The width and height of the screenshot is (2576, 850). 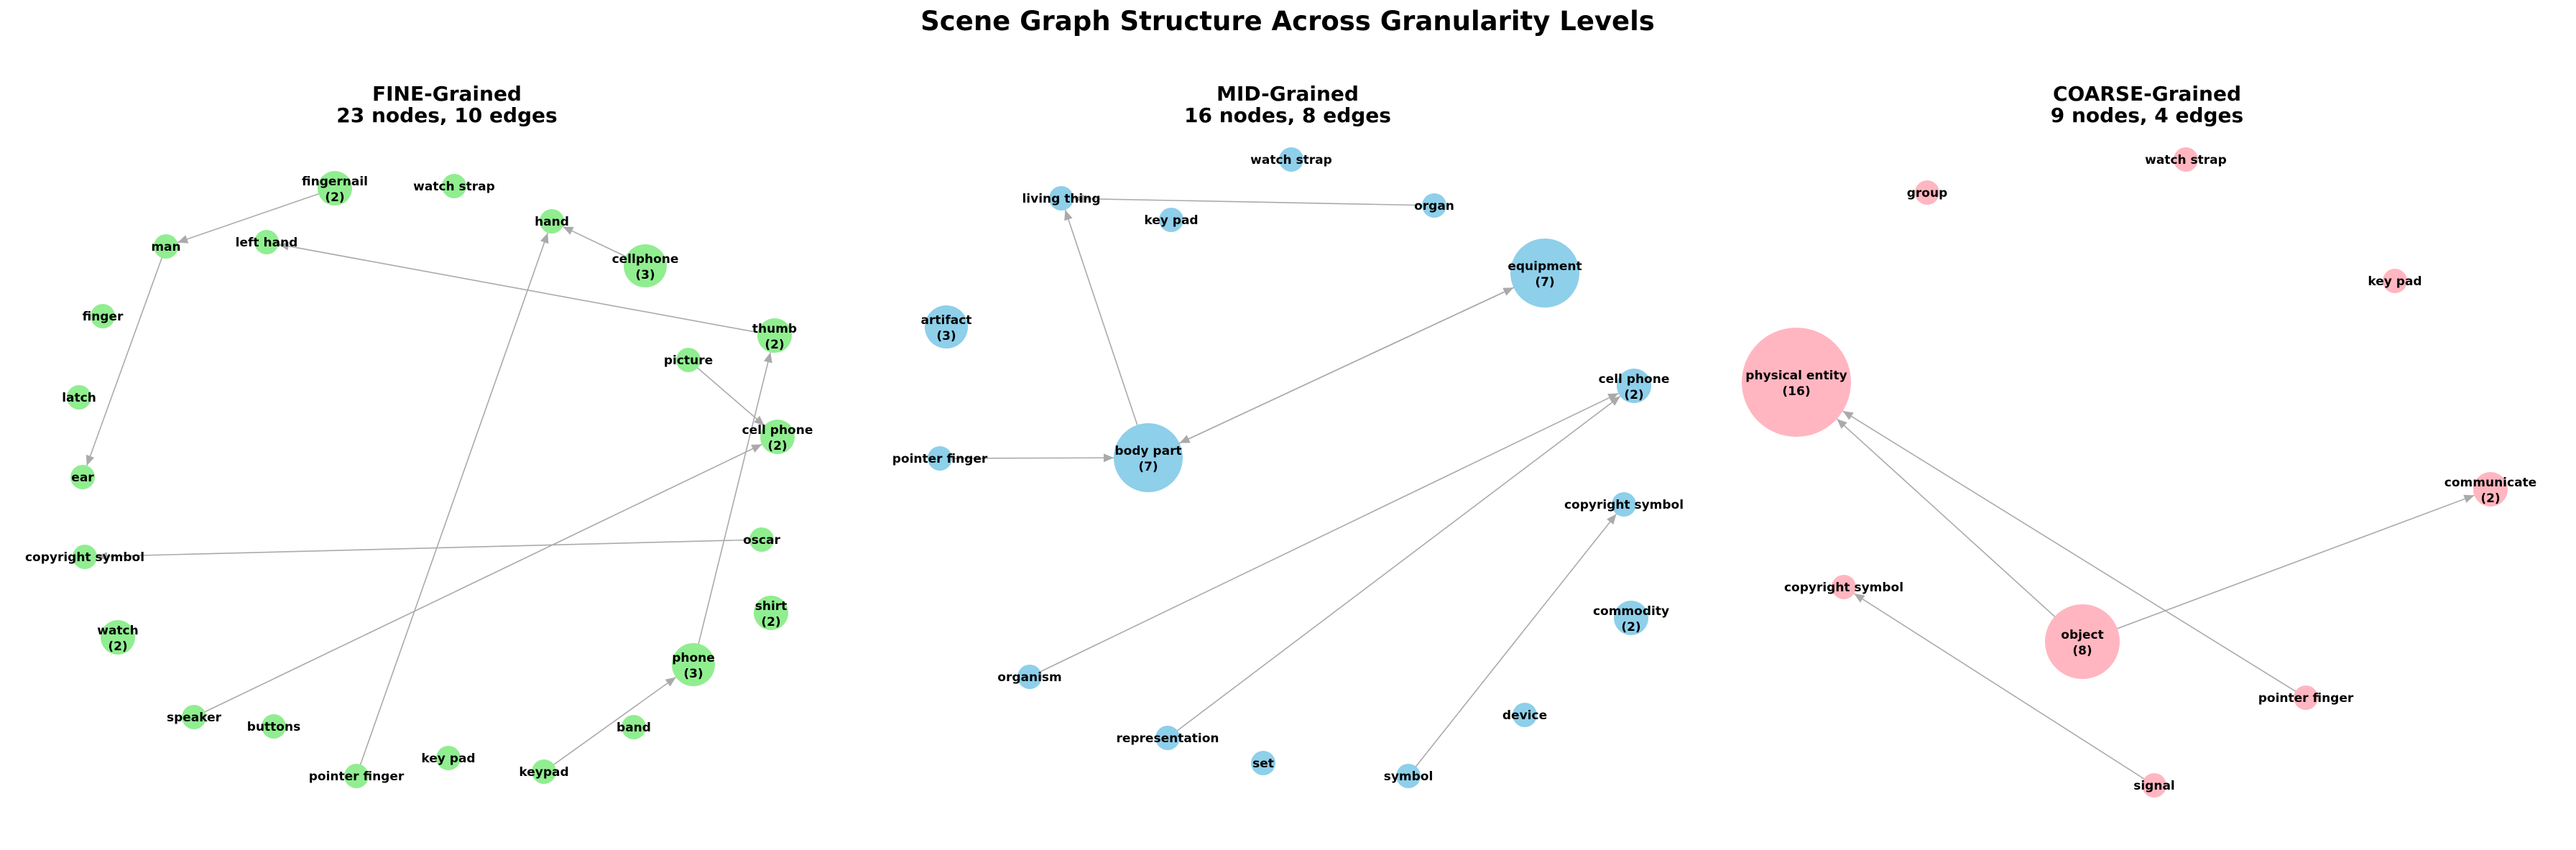 I want to click on edge-pointer_finger-to-hand, so click(x=453, y=504).